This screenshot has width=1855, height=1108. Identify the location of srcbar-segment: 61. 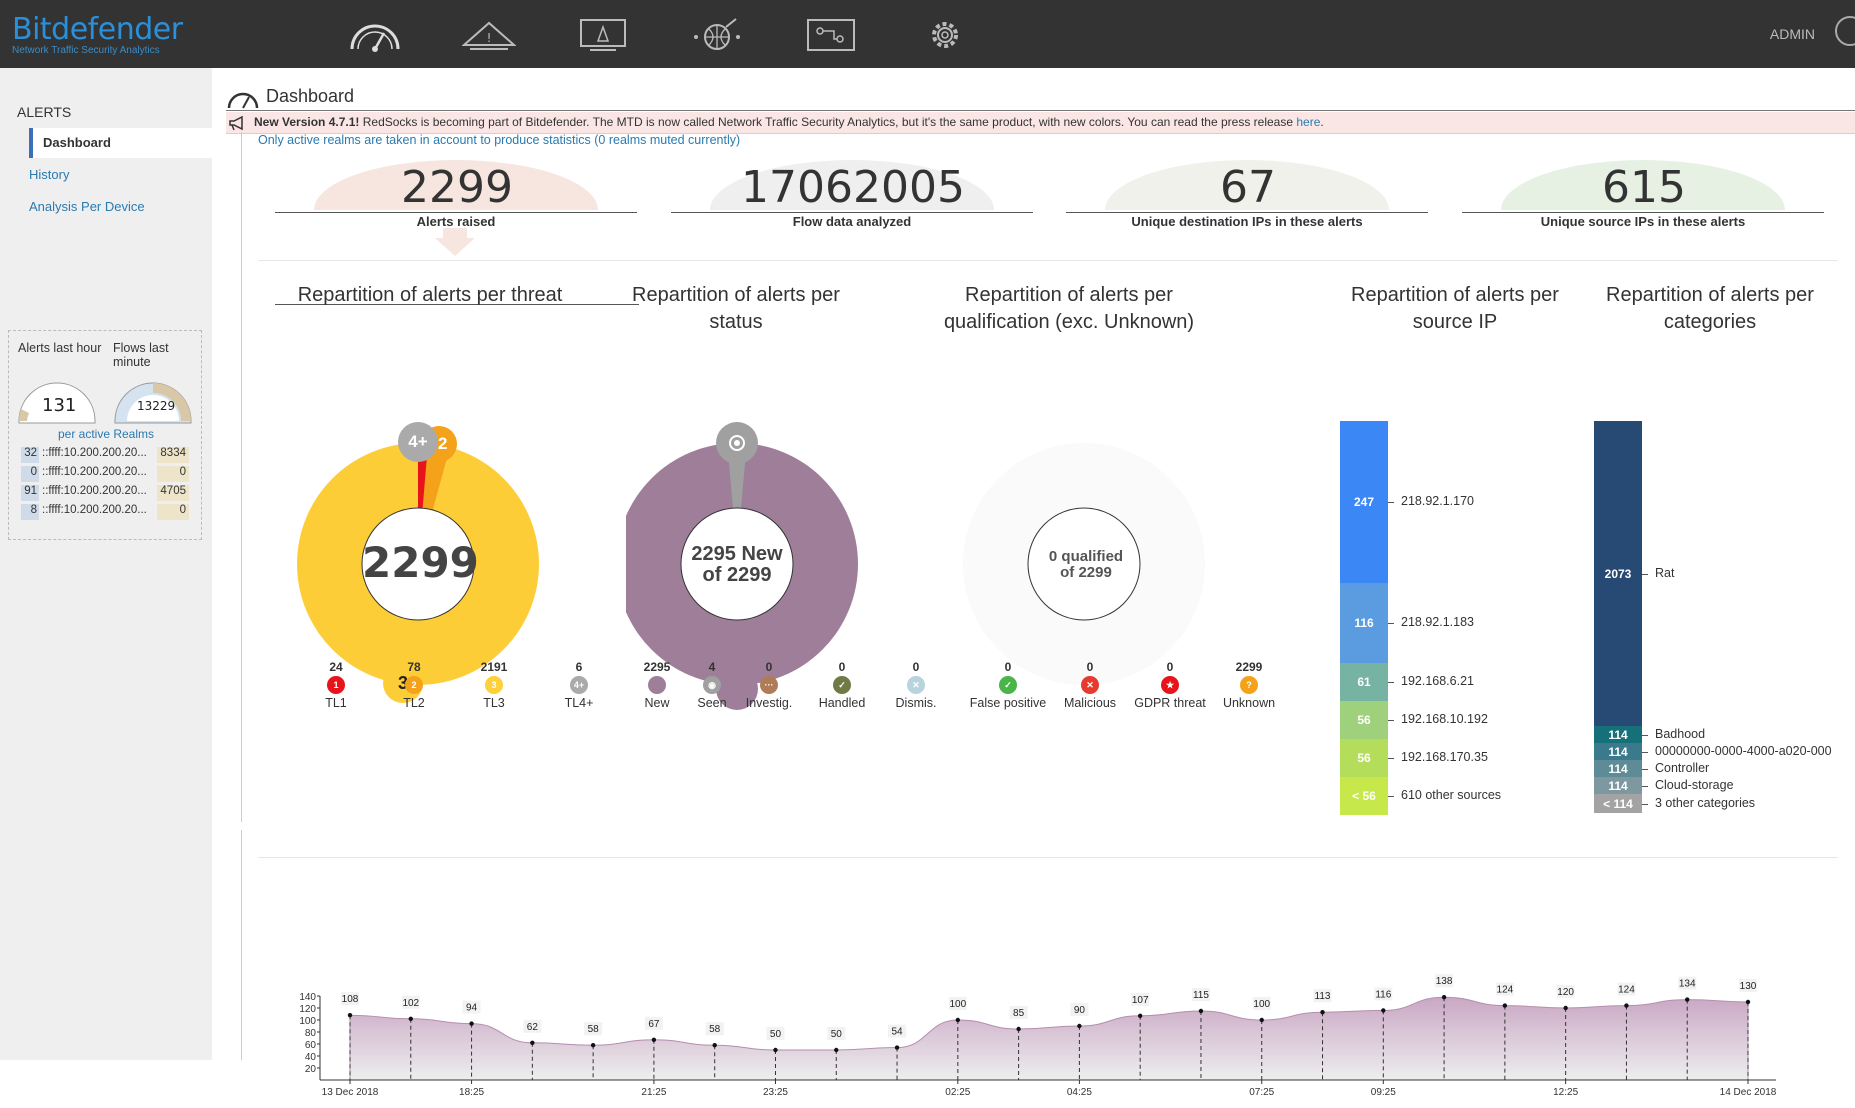
(1364, 682).